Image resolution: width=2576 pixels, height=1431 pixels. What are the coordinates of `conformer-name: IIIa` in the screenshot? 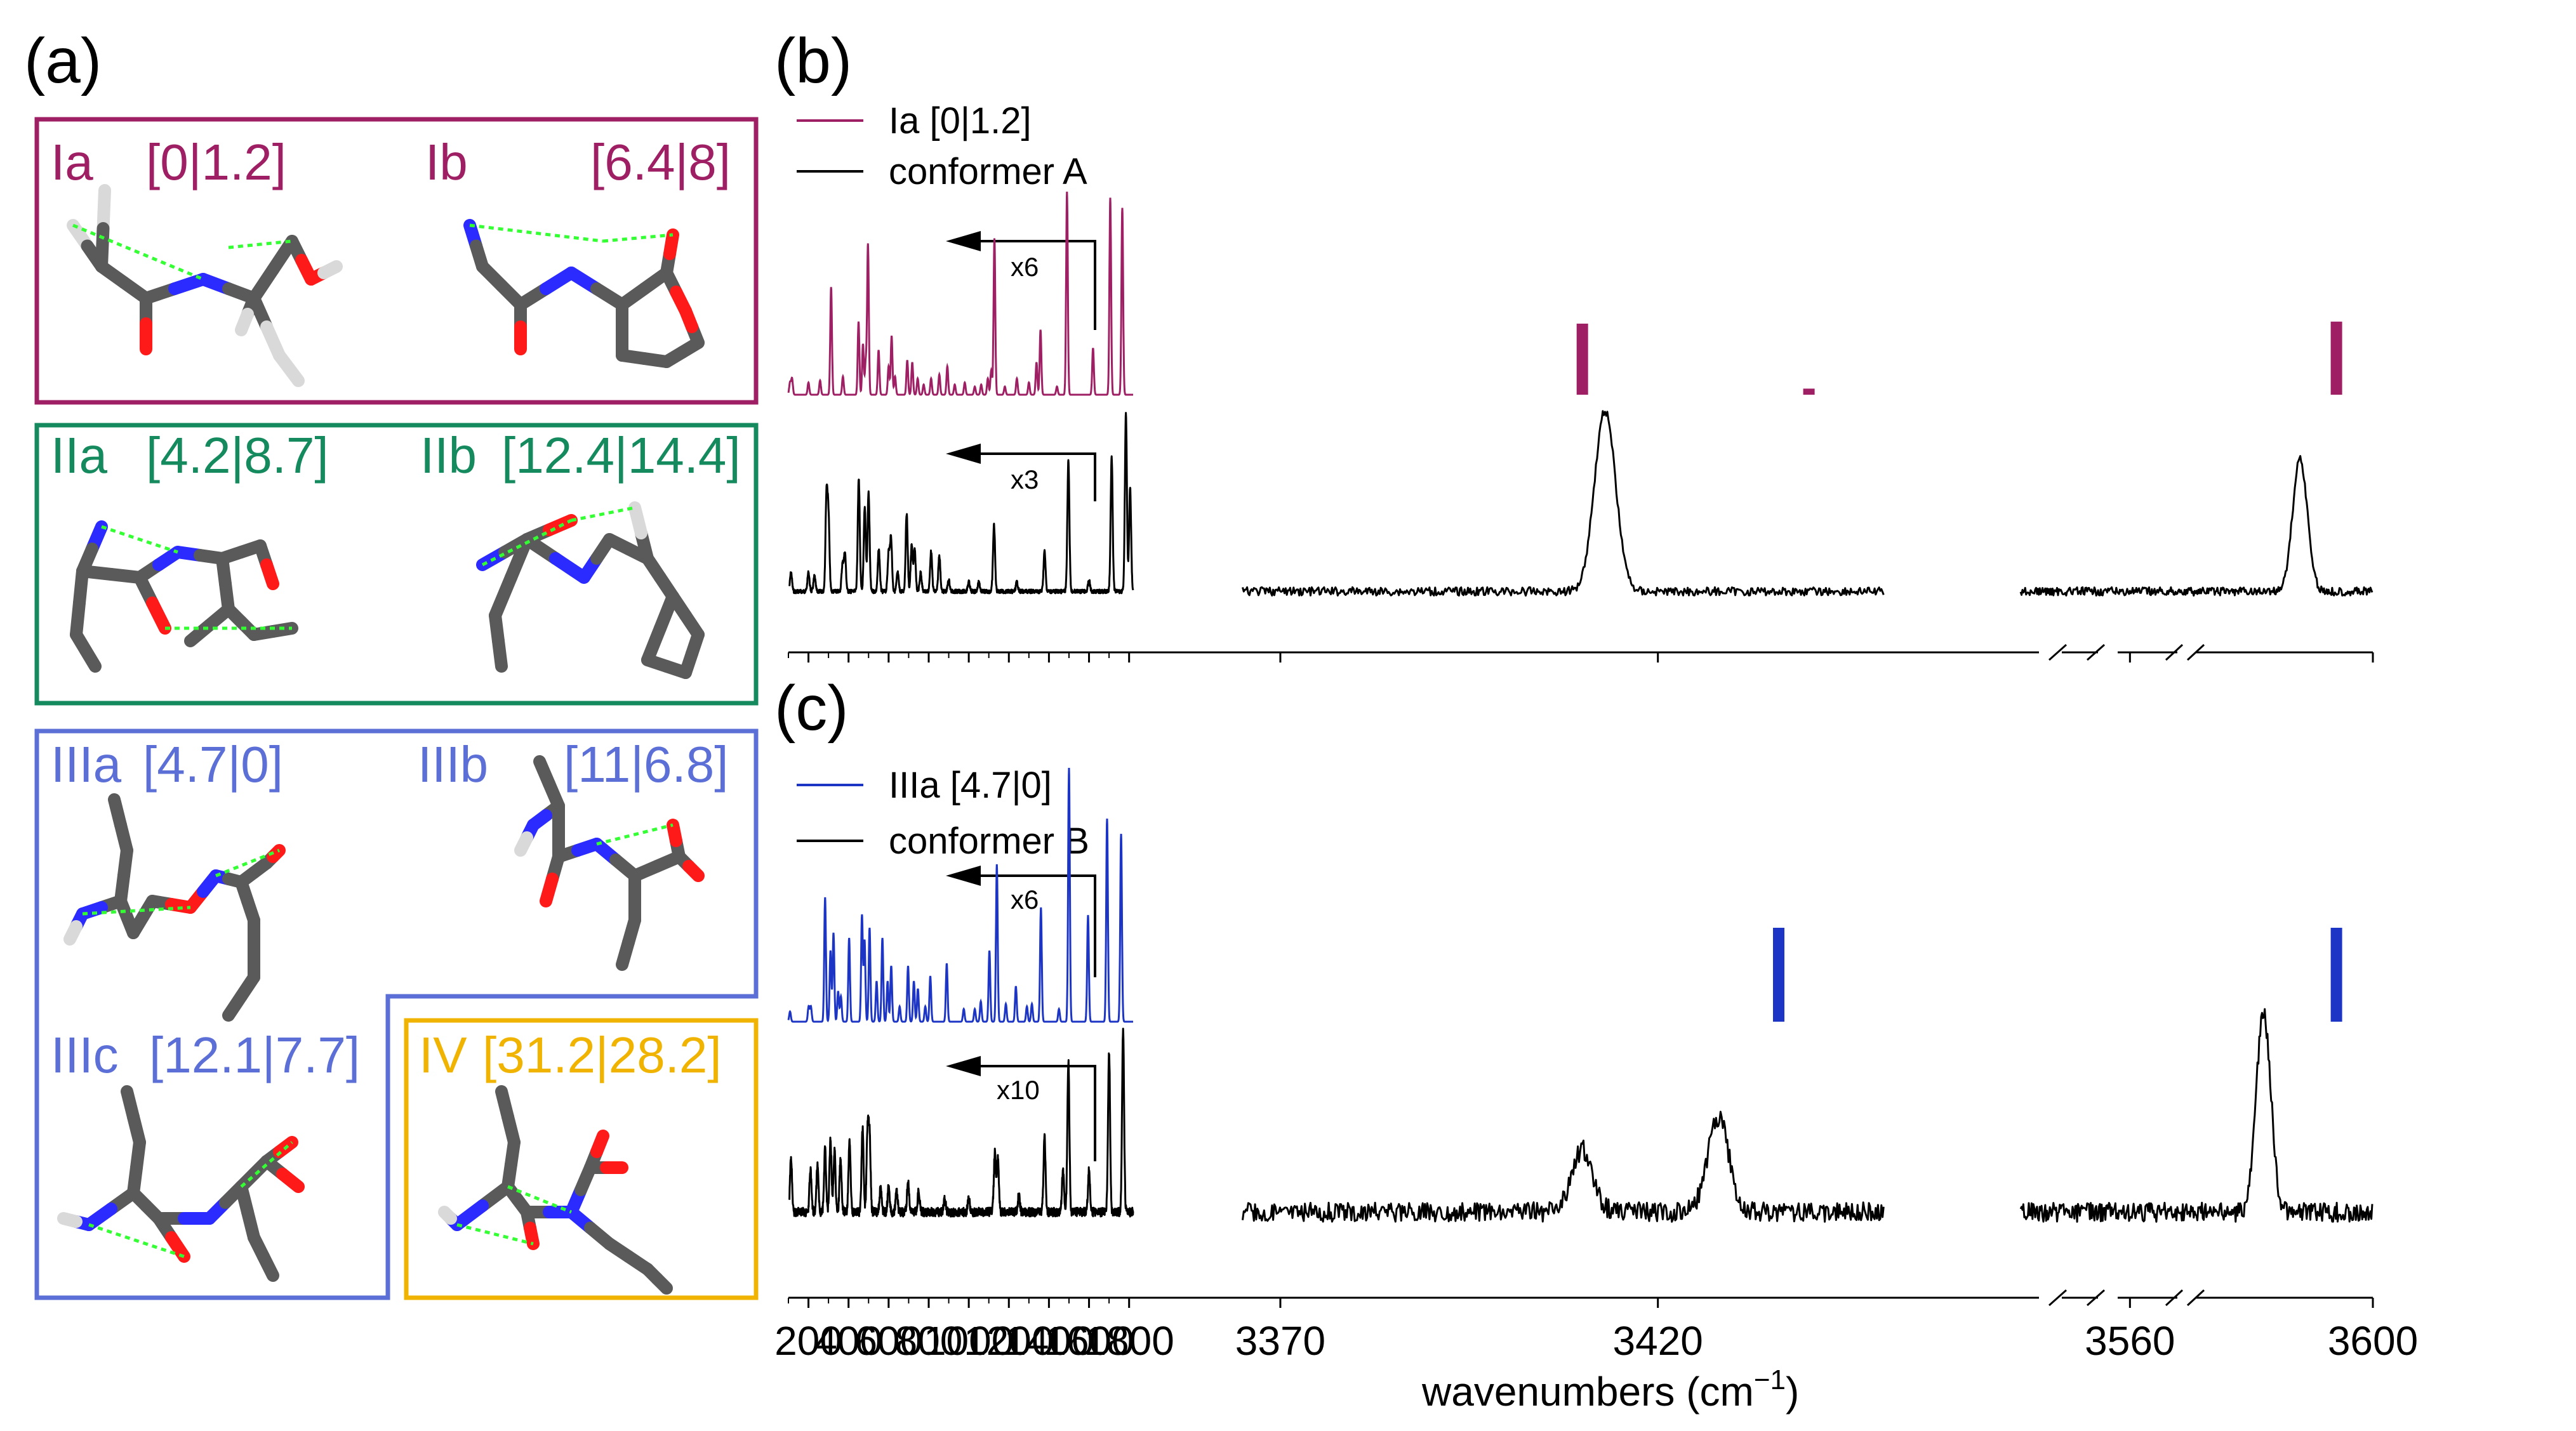 It's located at (86, 764).